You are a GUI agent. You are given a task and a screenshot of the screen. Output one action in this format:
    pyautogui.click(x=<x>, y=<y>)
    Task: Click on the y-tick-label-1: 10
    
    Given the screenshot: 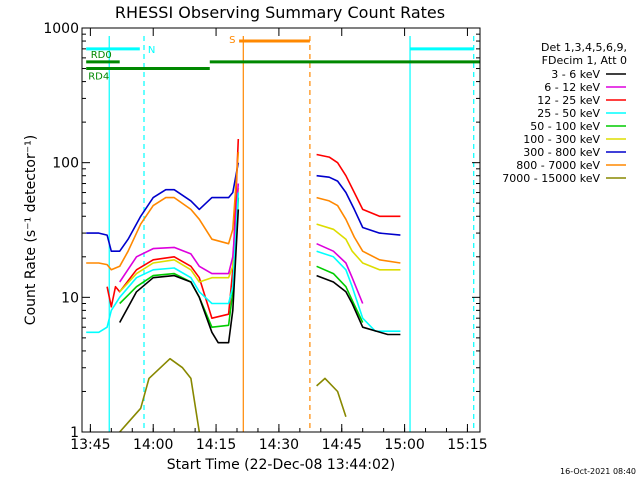 What is the action you would take?
    pyautogui.click(x=70, y=298)
    